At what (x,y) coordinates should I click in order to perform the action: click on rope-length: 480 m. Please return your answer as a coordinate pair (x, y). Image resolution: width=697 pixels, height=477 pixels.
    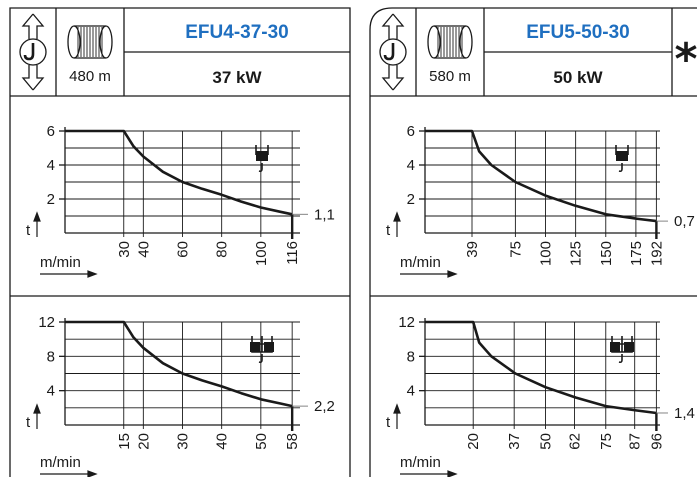
    Looking at the image, I should click on (90, 76).